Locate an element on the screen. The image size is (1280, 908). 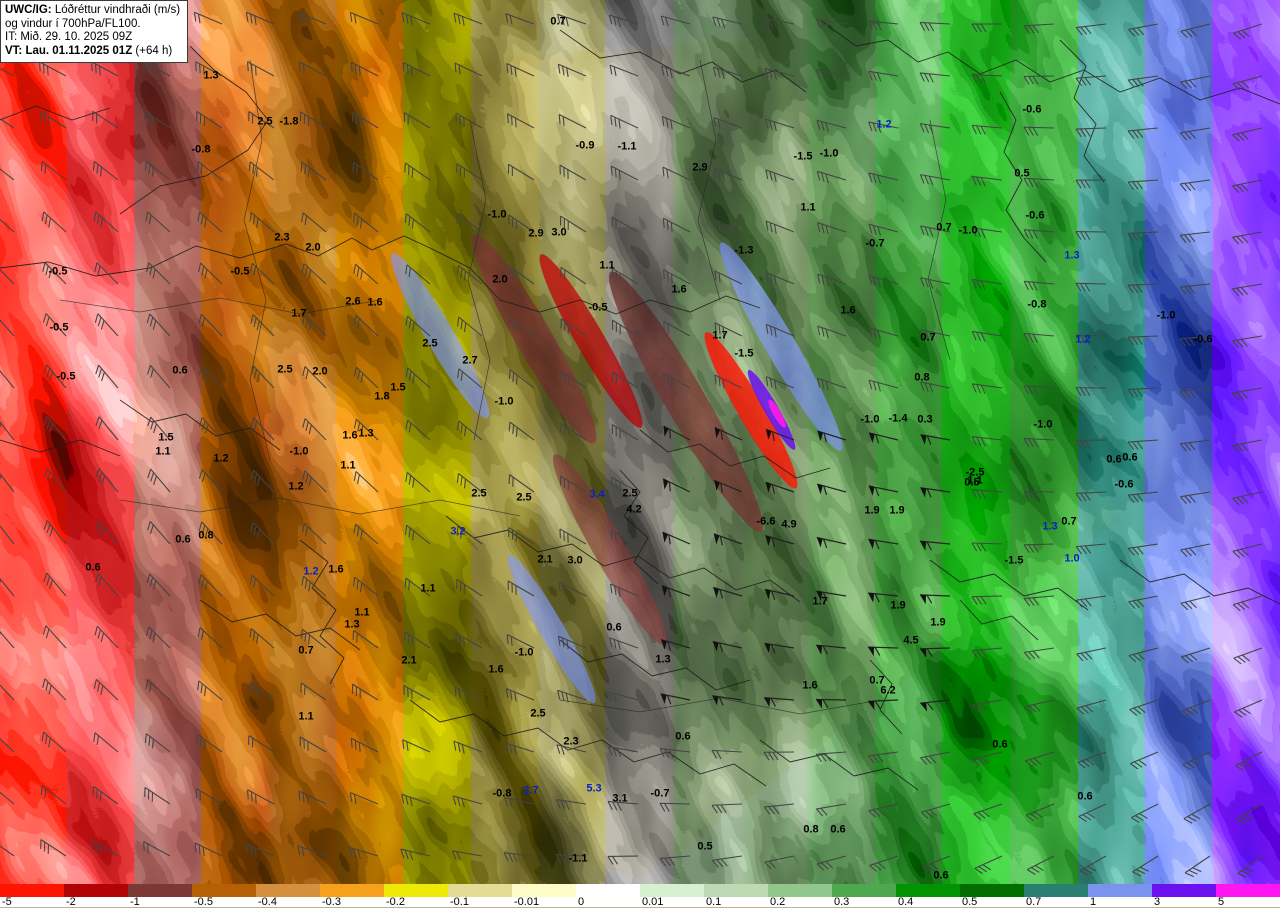
valid-time-label: VT: Lau. 01.11.2025 01Z is located at coordinates (69, 50).